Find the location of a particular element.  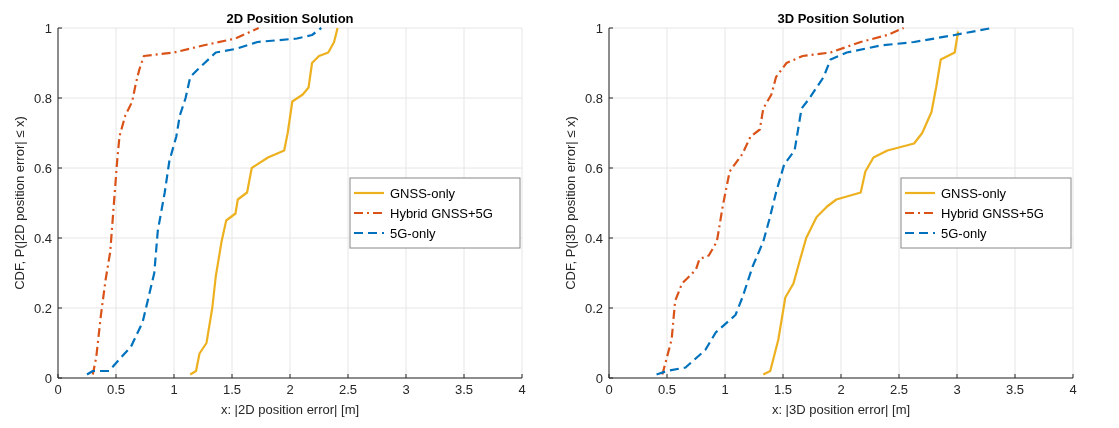

x-axis-title: x: |3D position error| [m] is located at coordinates (841, 409).